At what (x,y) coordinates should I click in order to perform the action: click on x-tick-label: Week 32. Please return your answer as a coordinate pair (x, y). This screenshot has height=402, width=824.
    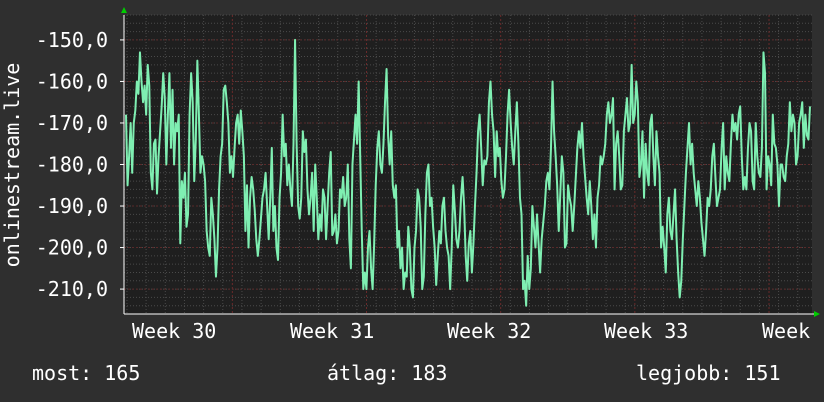
    Looking at the image, I should click on (489, 331).